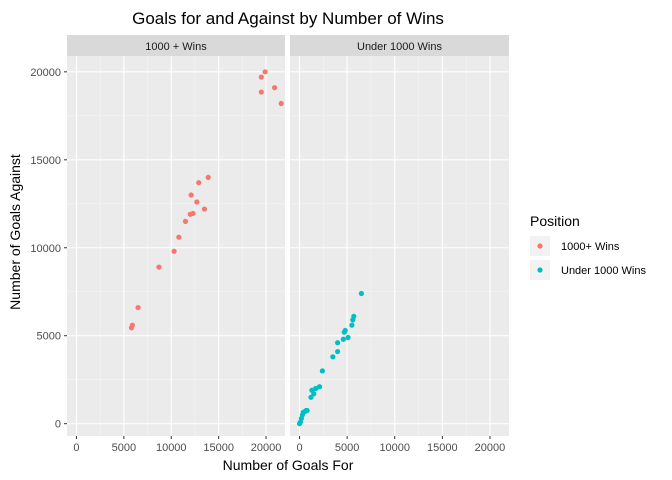 The image size is (672, 480). I want to click on legend-entry: Under 1000 Wins, so click(588, 270).